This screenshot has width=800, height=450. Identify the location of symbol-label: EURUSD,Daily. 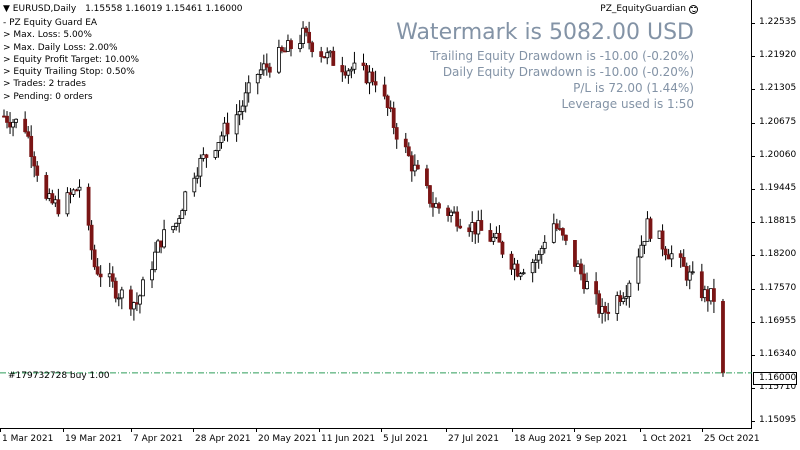
(44, 9).